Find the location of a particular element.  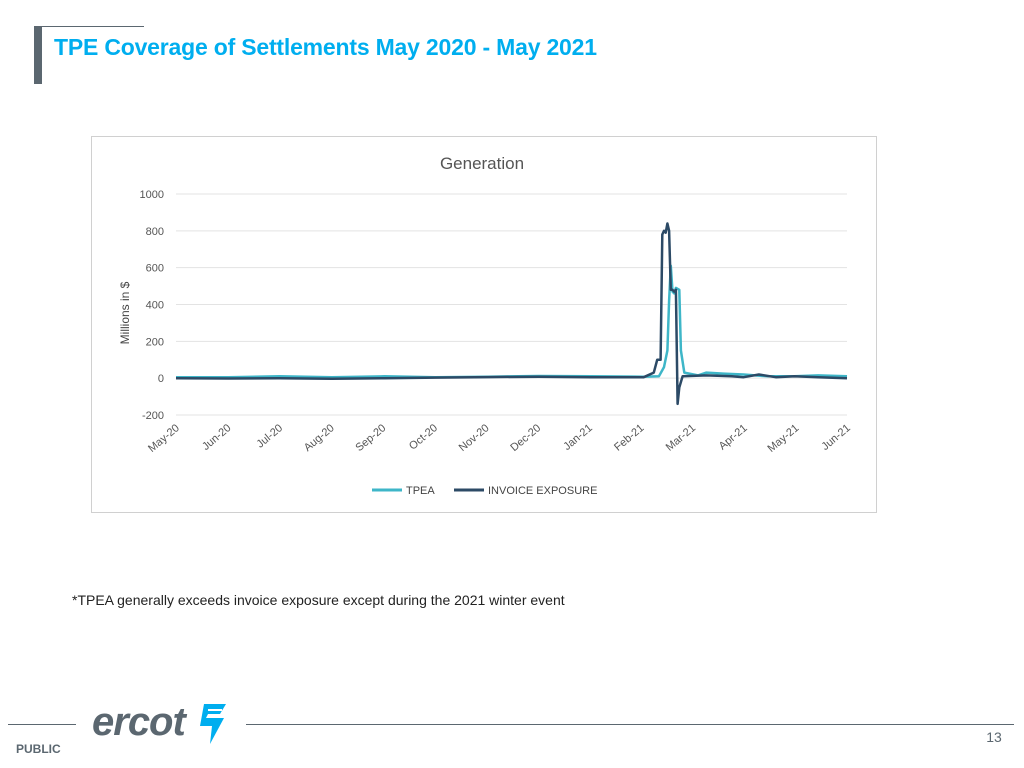

page-number: 13 is located at coordinates (994, 737).